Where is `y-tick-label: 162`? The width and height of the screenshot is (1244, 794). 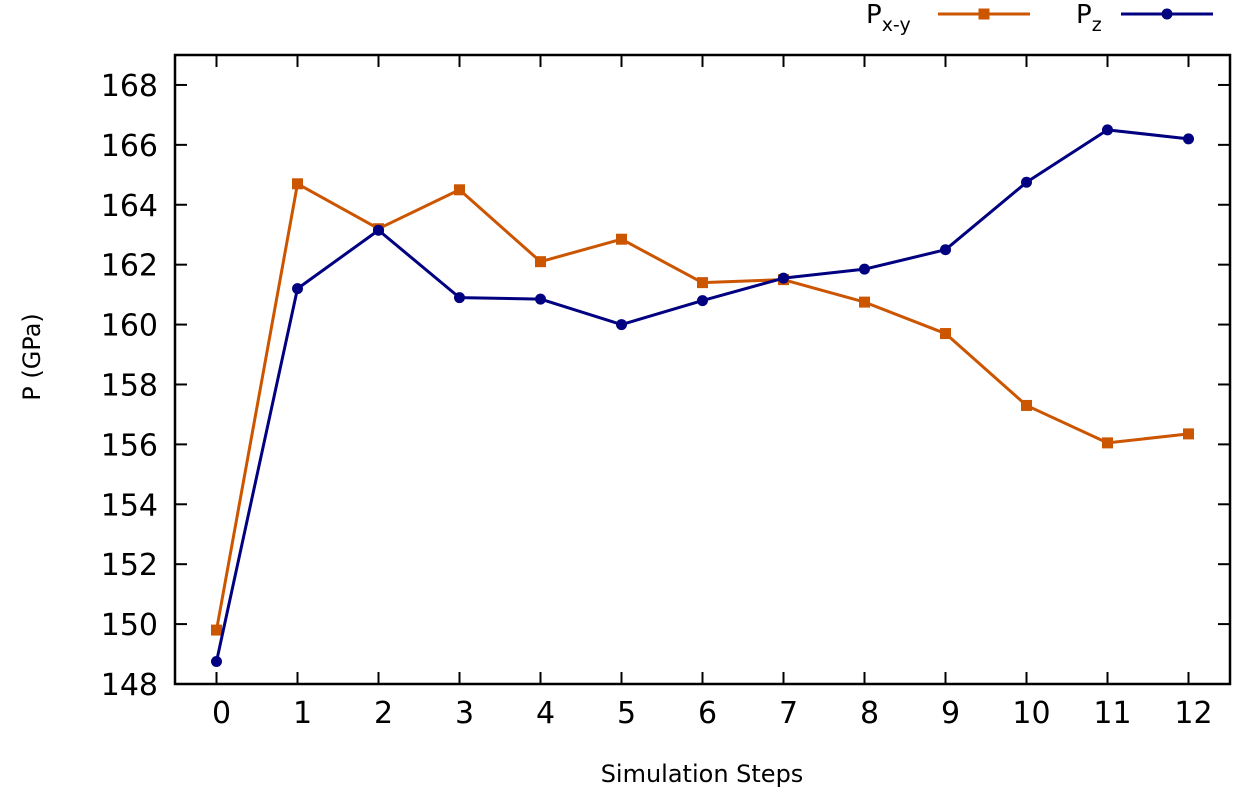 y-tick-label: 162 is located at coordinates (129, 266).